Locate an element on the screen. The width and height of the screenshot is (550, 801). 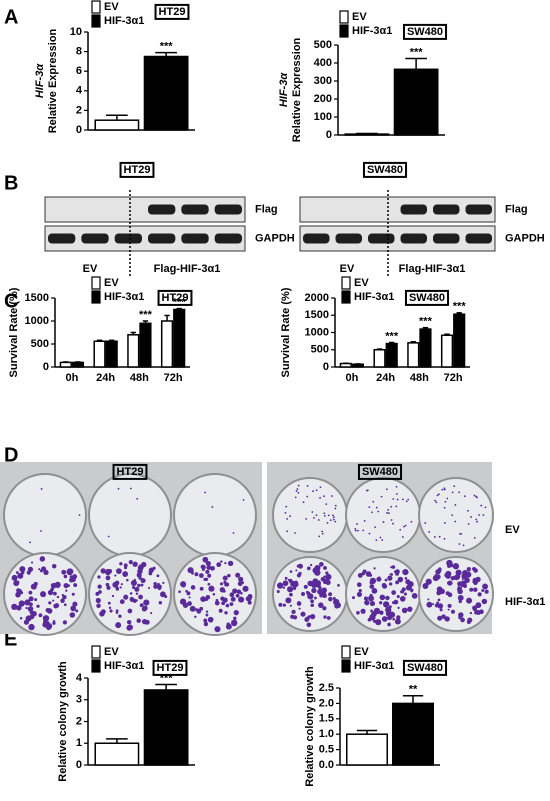
y-tick-label: 1.0 is located at coordinates (326, 734).